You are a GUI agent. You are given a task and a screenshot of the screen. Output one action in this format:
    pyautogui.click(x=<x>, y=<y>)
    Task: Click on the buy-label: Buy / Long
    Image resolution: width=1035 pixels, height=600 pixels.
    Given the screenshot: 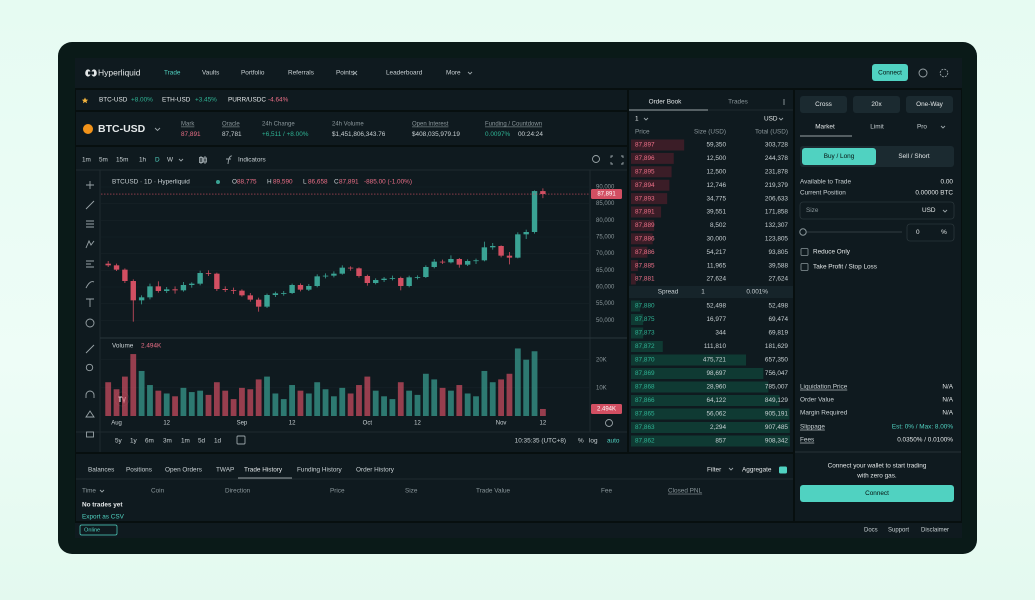 What is the action you would take?
    pyautogui.click(x=839, y=156)
    